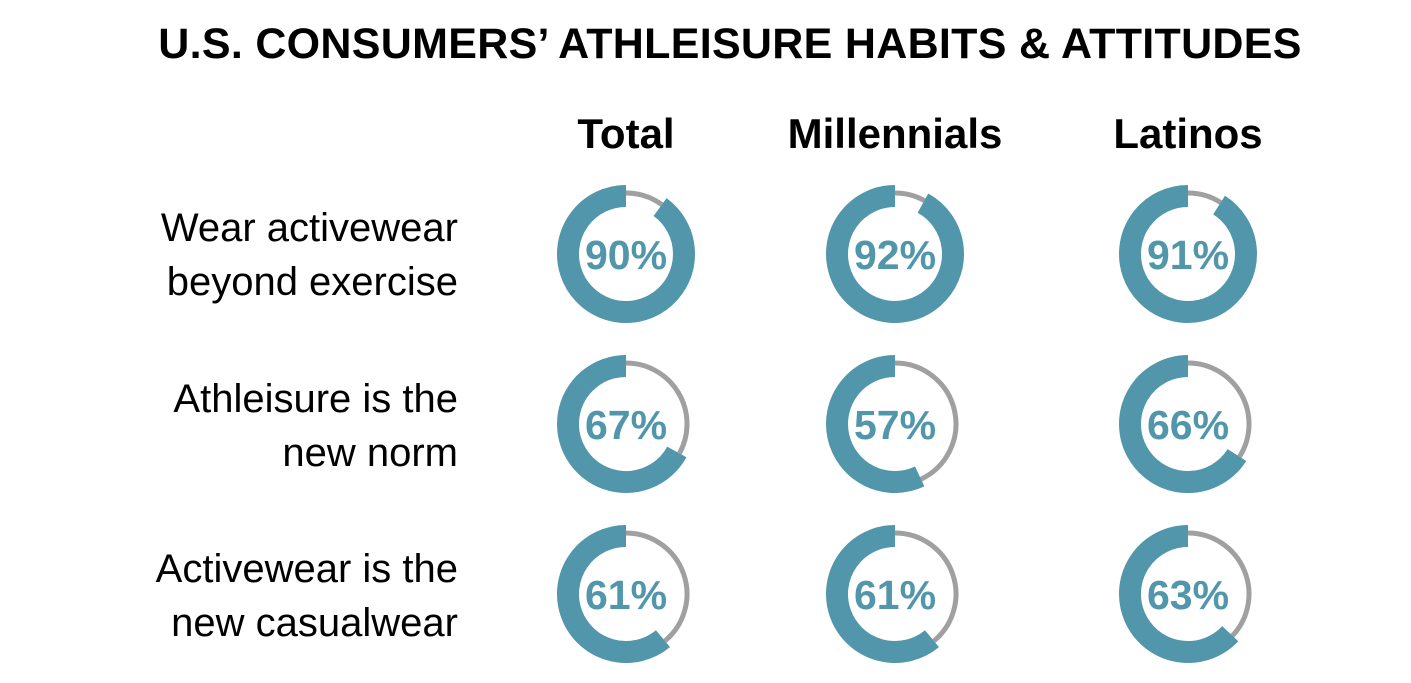 This screenshot has width=1411, height=683. I want to click on donut-0-0: 90%, so click(626, 254).